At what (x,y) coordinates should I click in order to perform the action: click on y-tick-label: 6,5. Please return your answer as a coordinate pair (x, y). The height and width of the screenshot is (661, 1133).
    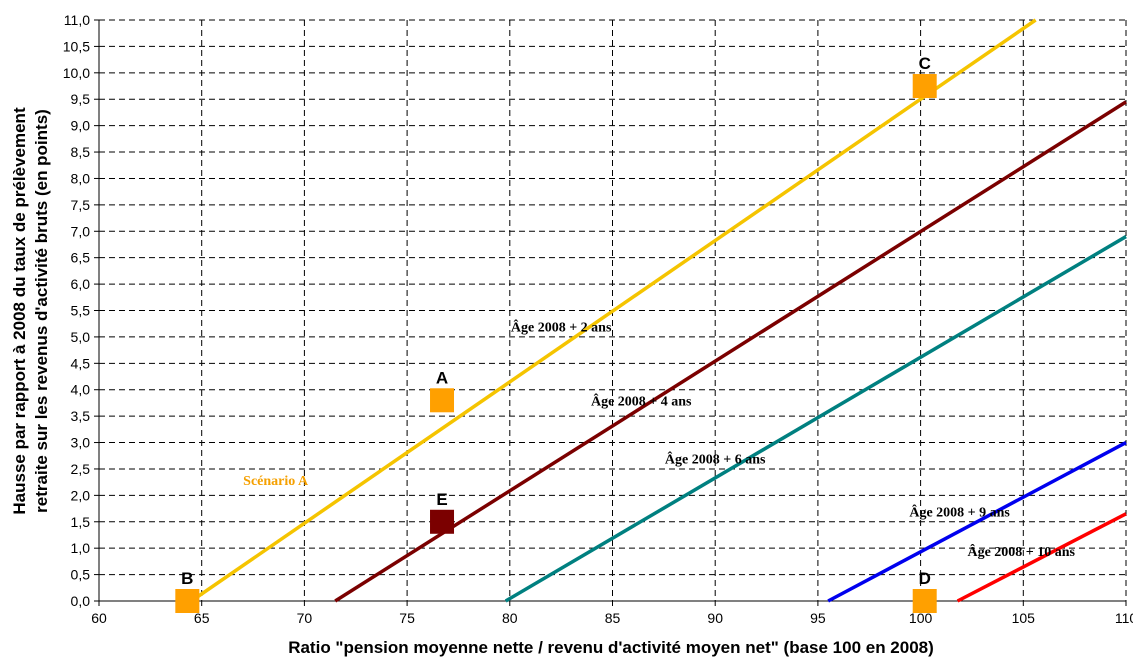
    Looking at the image, I should click on (81, 258).